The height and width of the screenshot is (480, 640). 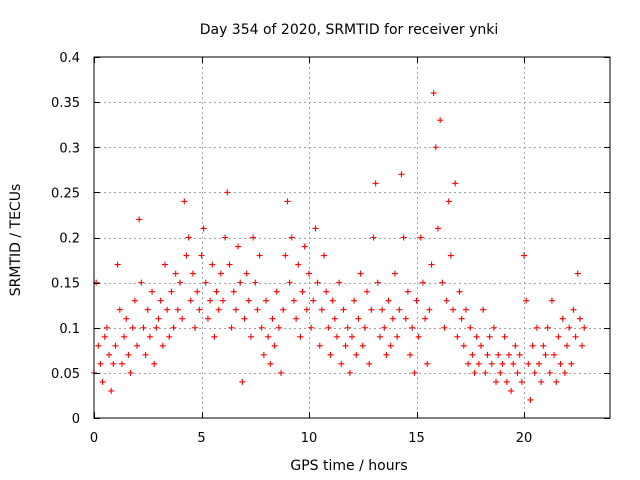 What do you see at coordinates (524, 438) in the screenshot?
I see `x-tick-label: 20` at bounding box center [524, 438].